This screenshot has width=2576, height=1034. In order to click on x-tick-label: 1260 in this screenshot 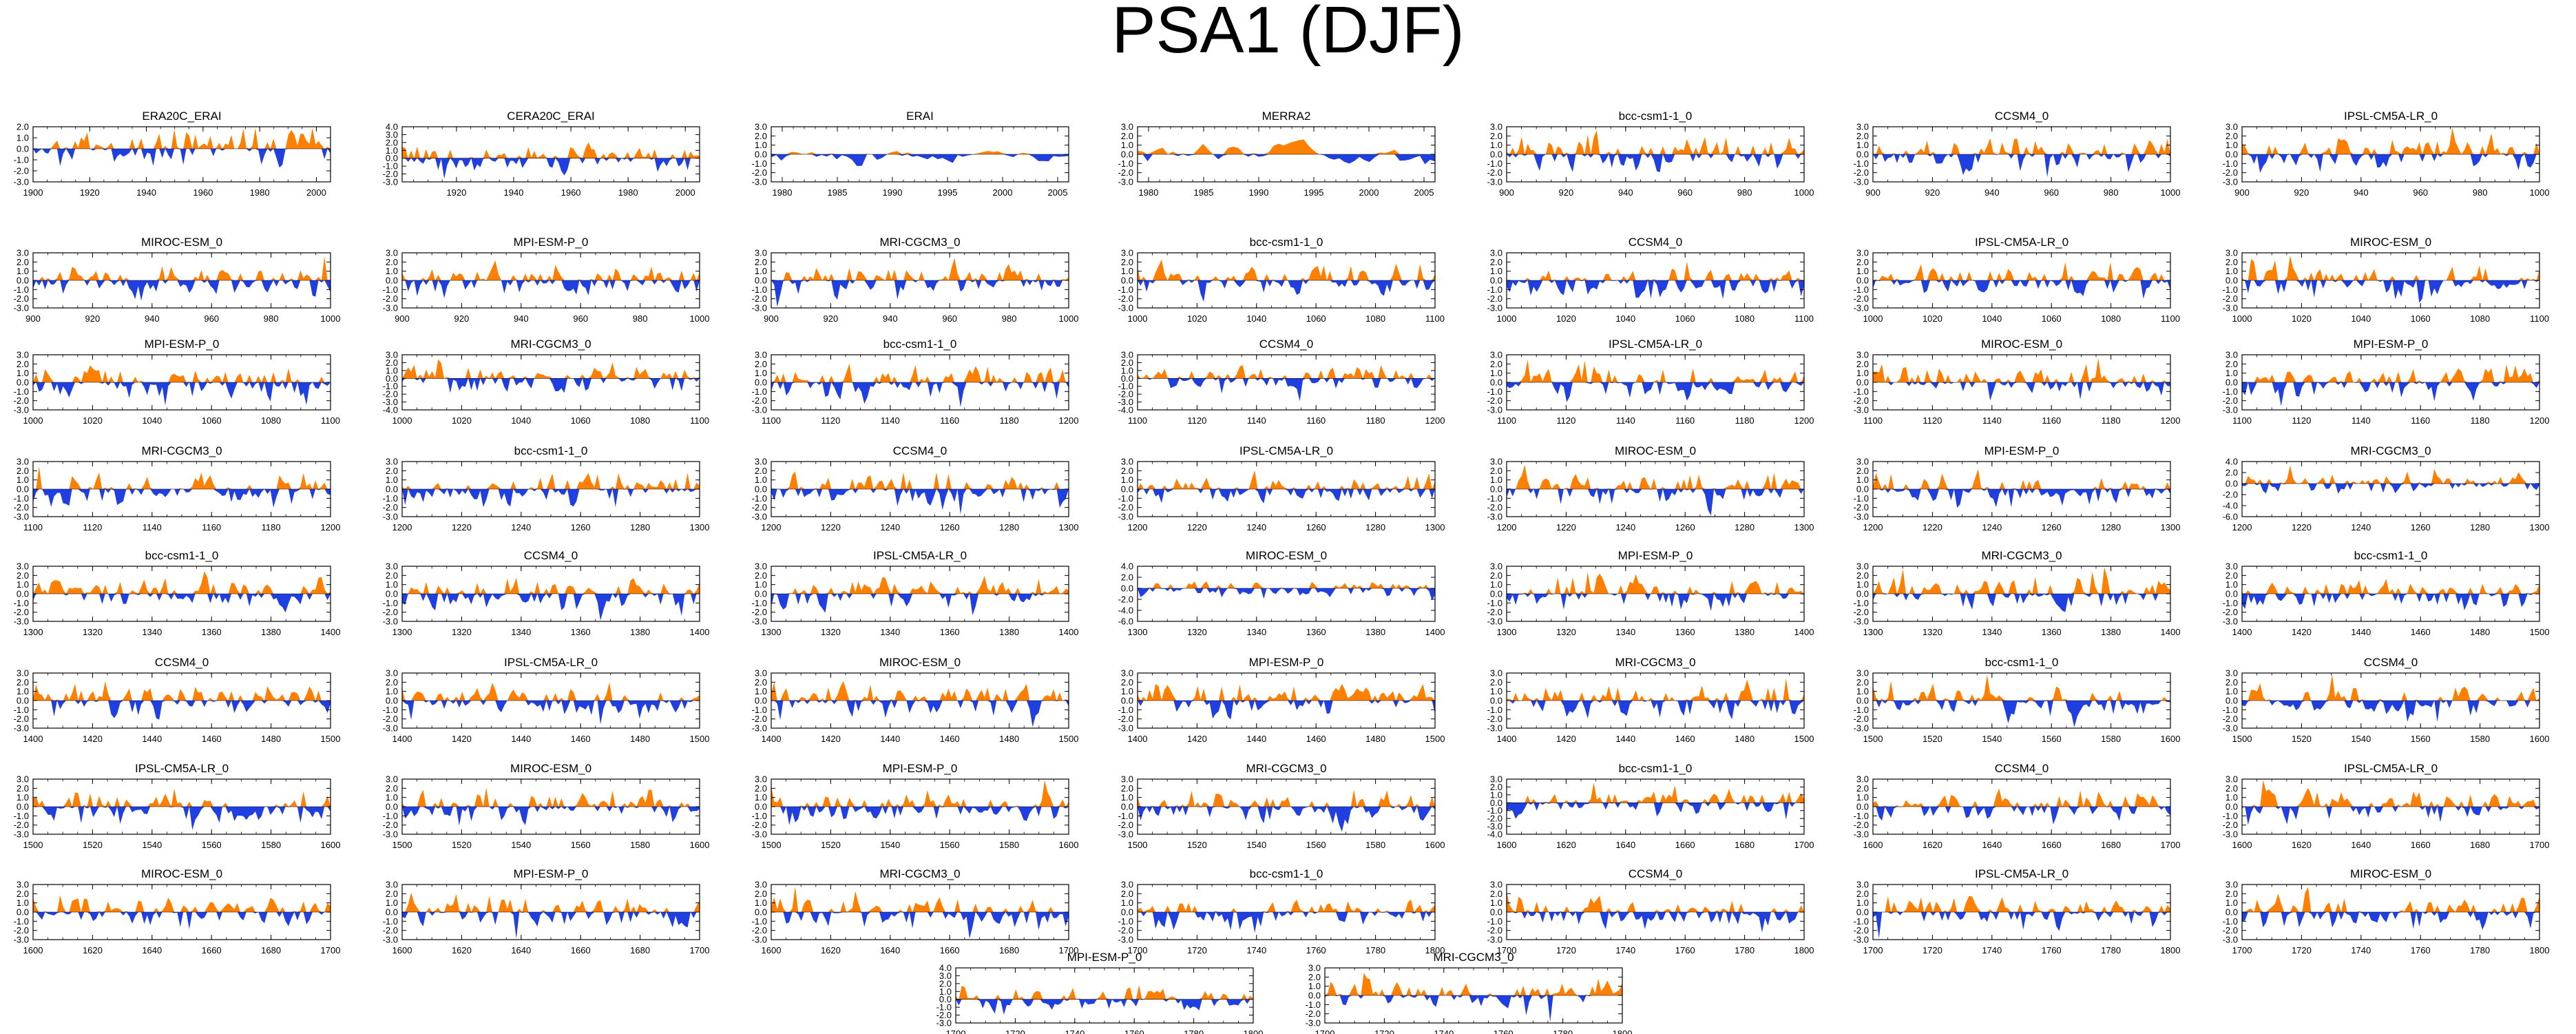, I will do `click(2421, 527)`.